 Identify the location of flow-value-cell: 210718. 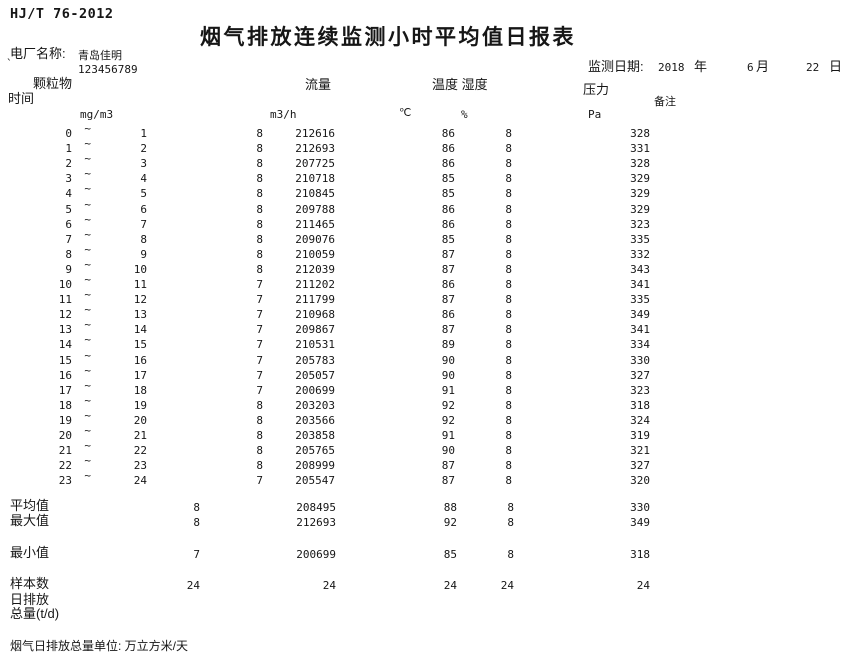
(315, 179).